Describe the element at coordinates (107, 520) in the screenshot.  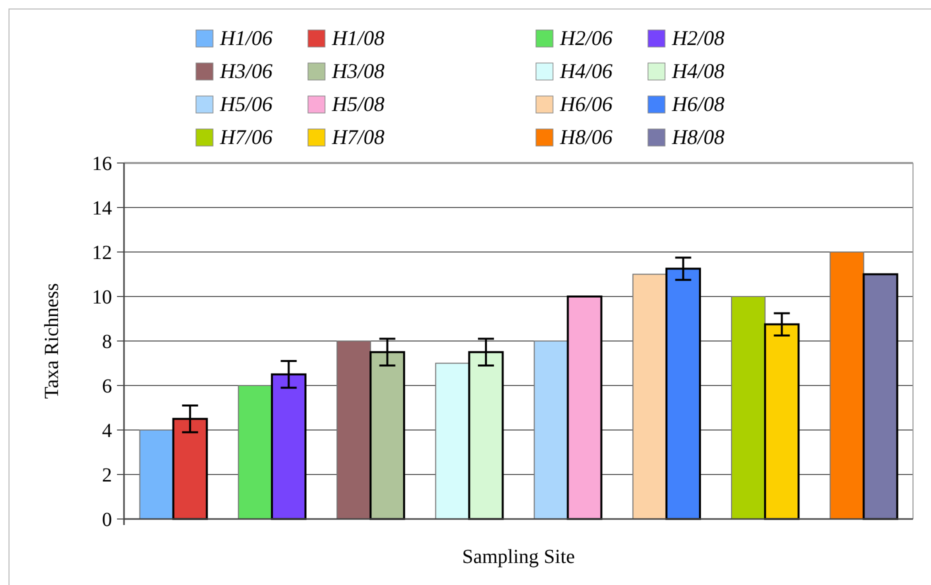
I see `y-tick-label: 0` at that location.